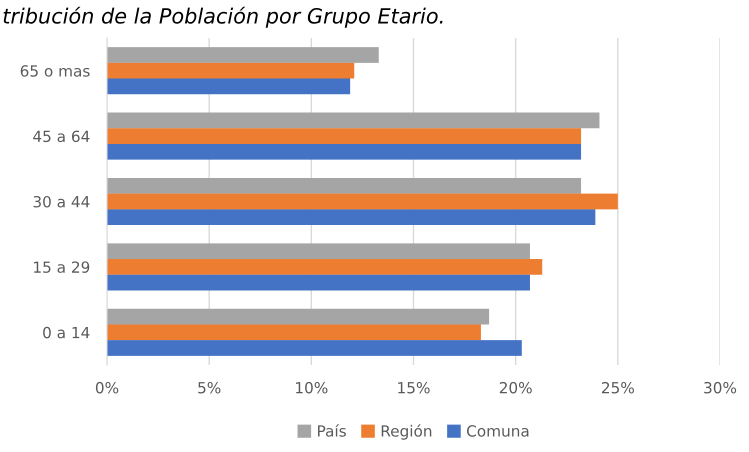 The height and width of the screenshot is (452, 749). I want to click on x-tick-label: 10%, so click(312, 388).